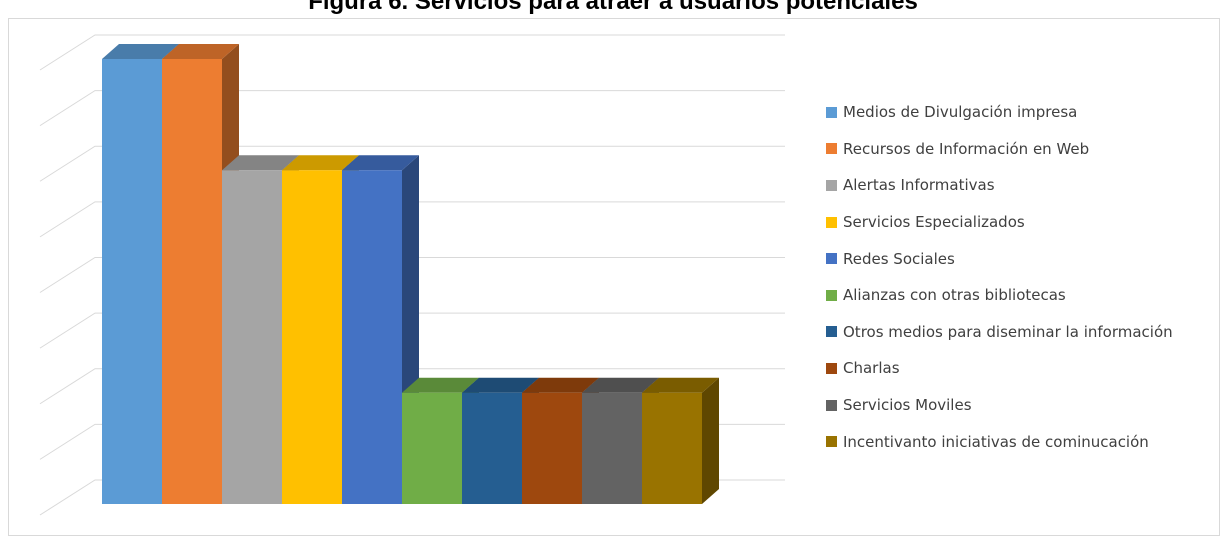  What do you see at coordinates (996, 441) in the screenshot?
I see `legend-label: Incentivanto iniciativas de cominucación` at bounding box center [996, 441].